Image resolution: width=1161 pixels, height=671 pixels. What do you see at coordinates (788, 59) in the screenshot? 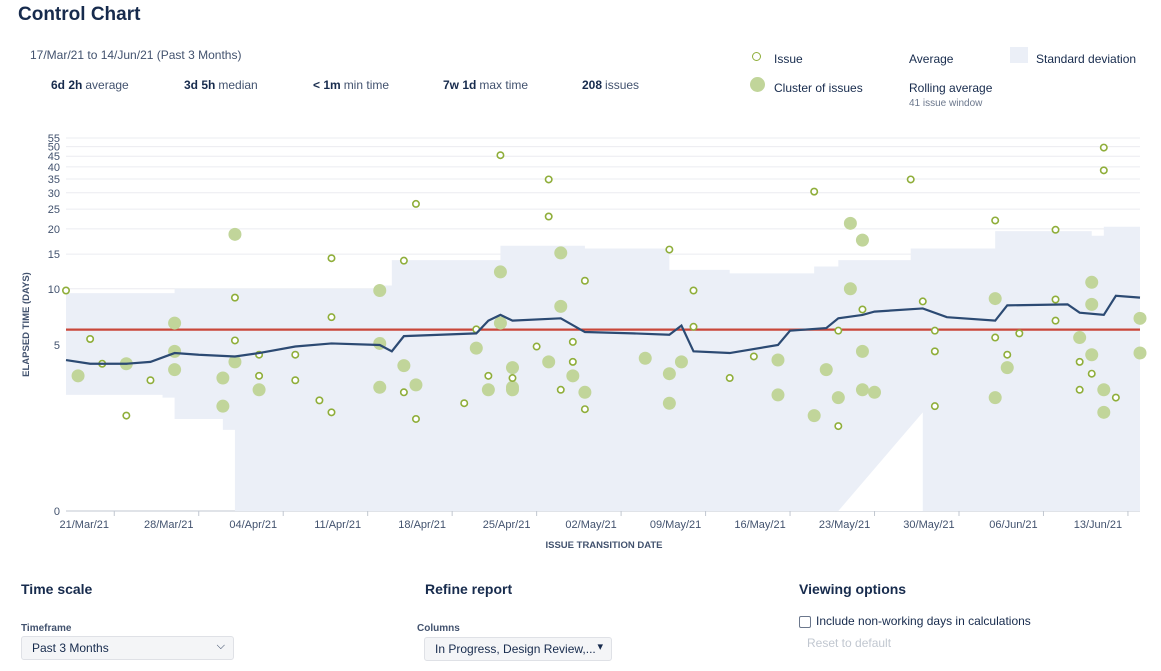
I see `legend-issue: Issue` at bounding box center [788, 59].